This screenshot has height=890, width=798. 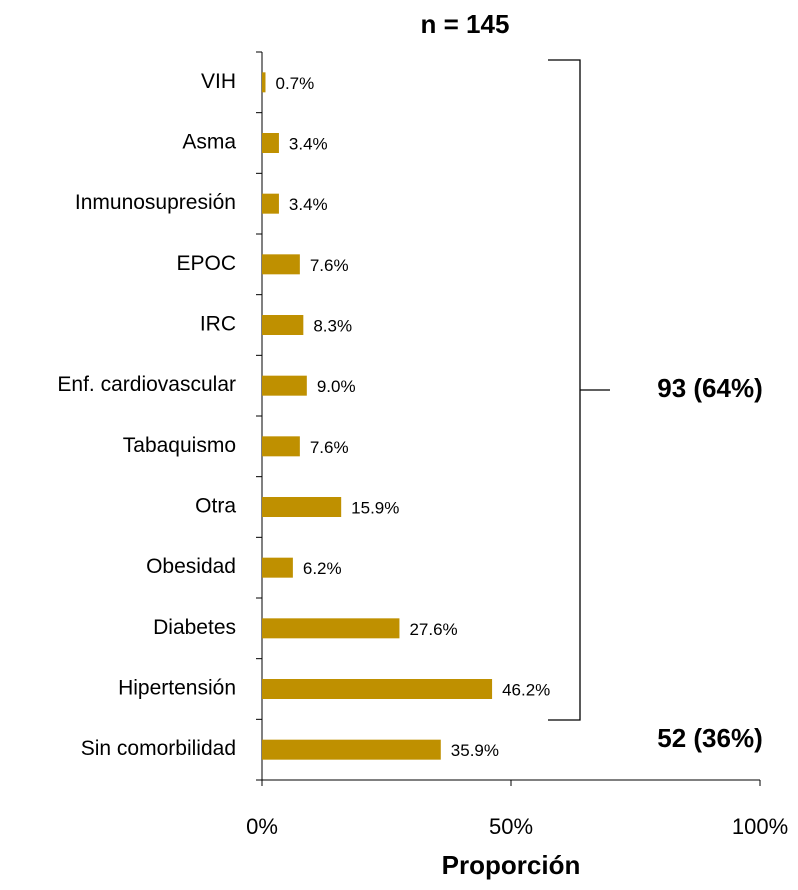 What do you see at coordinates (336, 386) in the screenshot?
I see `value-label: 9.0%` at bounding box center [336, 386].